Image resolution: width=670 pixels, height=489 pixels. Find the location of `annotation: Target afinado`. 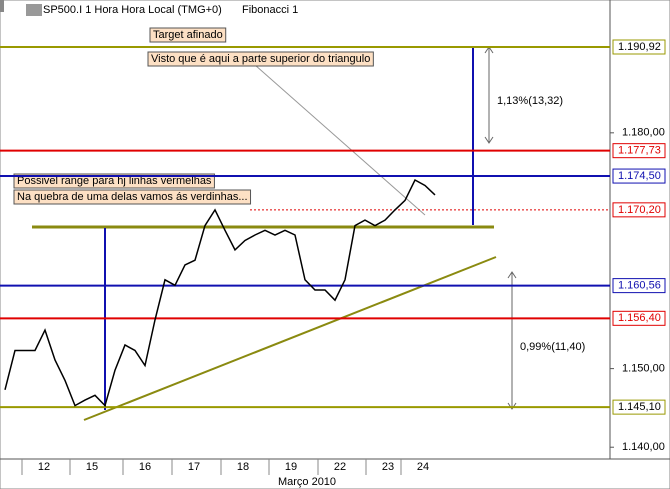

annotation: Target afinado is located at coordinates (188, 35).